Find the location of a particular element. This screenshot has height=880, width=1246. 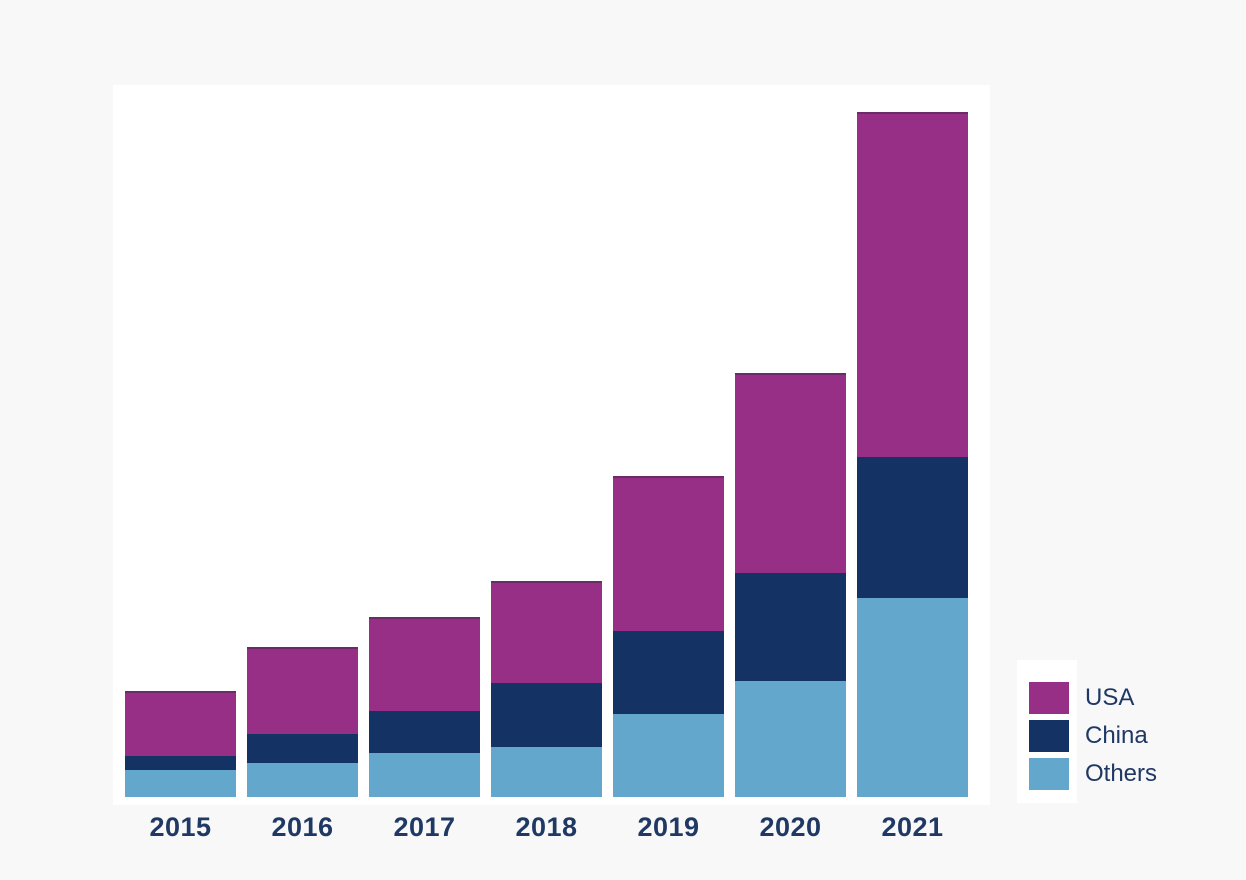

bar-segment-others-2020 is located at coordinates (790, 739).